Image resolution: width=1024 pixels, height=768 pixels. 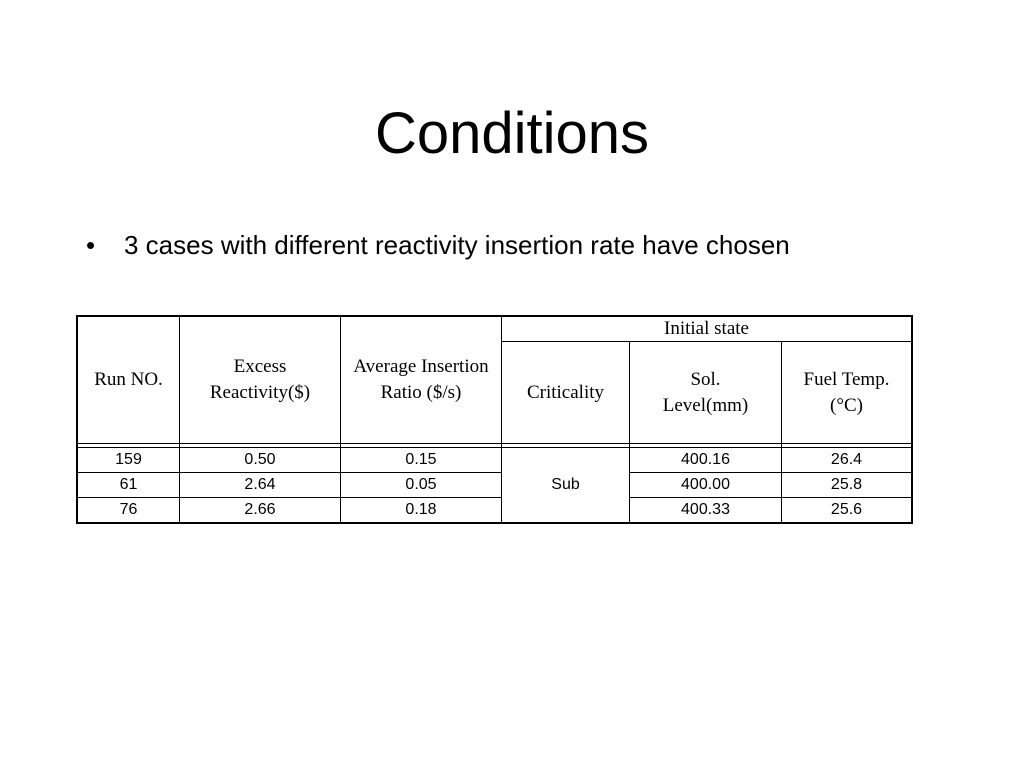 I want to click on header-sol-level: Sol. Level(mm), so click(x=705, y=392).